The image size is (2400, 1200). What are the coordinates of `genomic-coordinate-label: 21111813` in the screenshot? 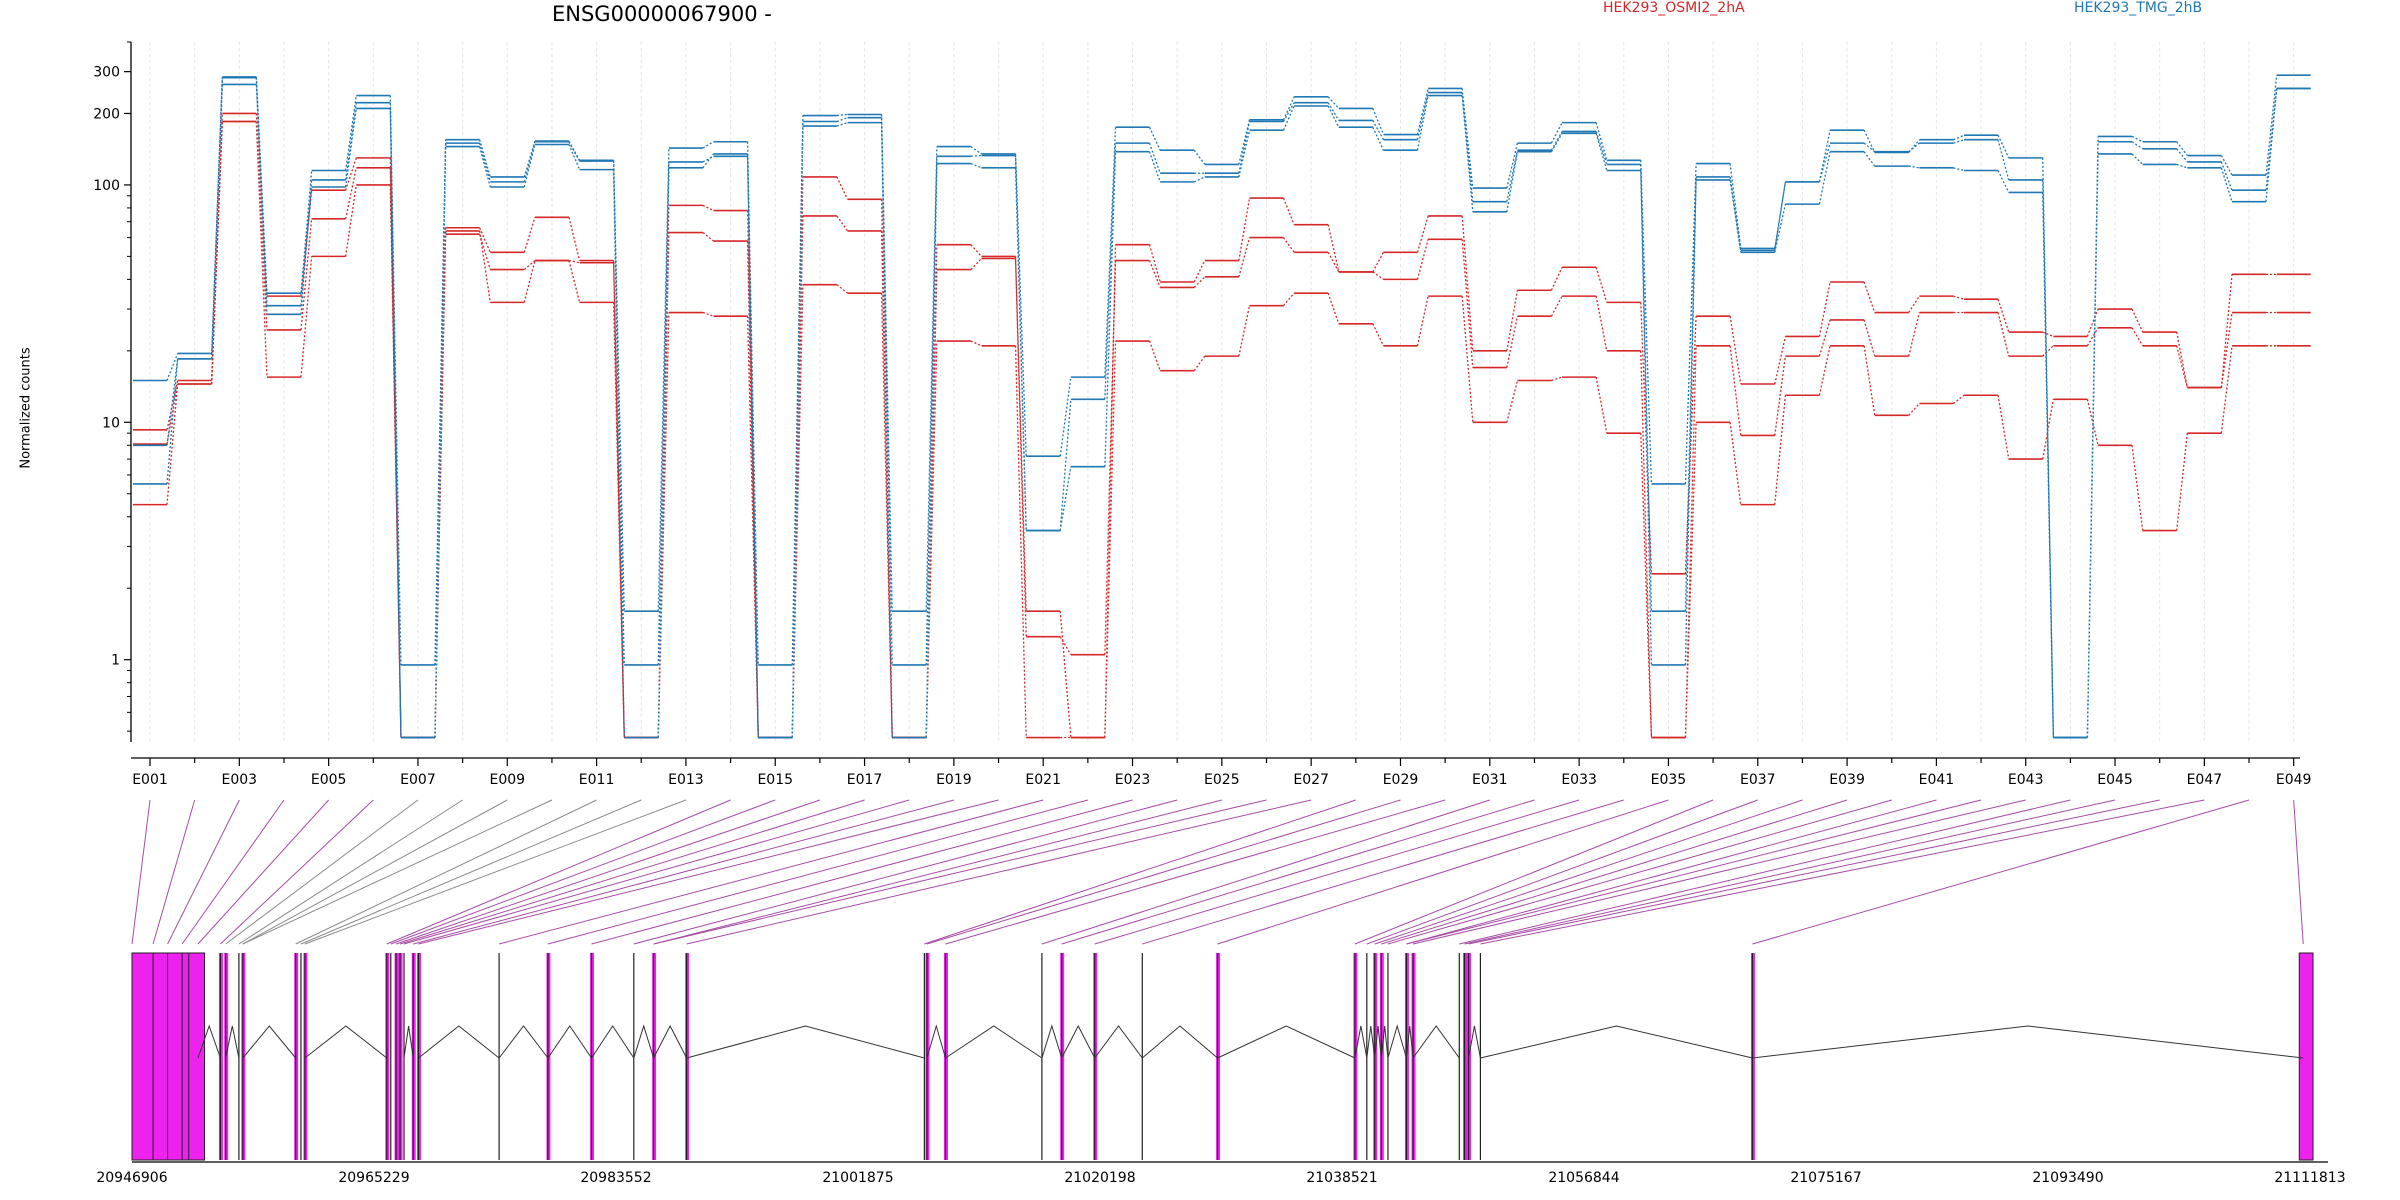 It's located at (2309, 1178).